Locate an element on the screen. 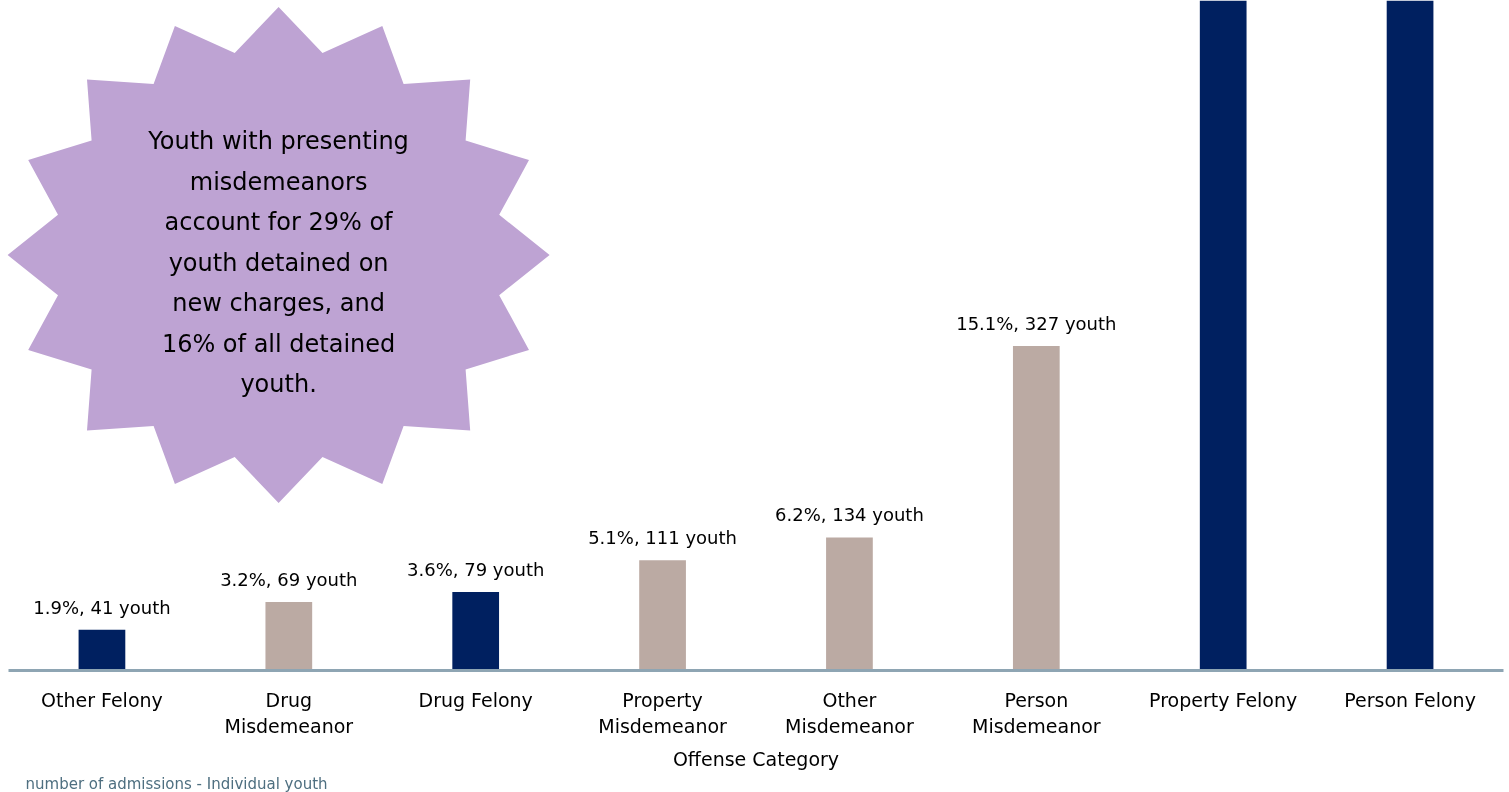 The height and width of the screenshot is (792, 1509). data-label: 5.1%, 111 youth is located at coordinates (662, 538).